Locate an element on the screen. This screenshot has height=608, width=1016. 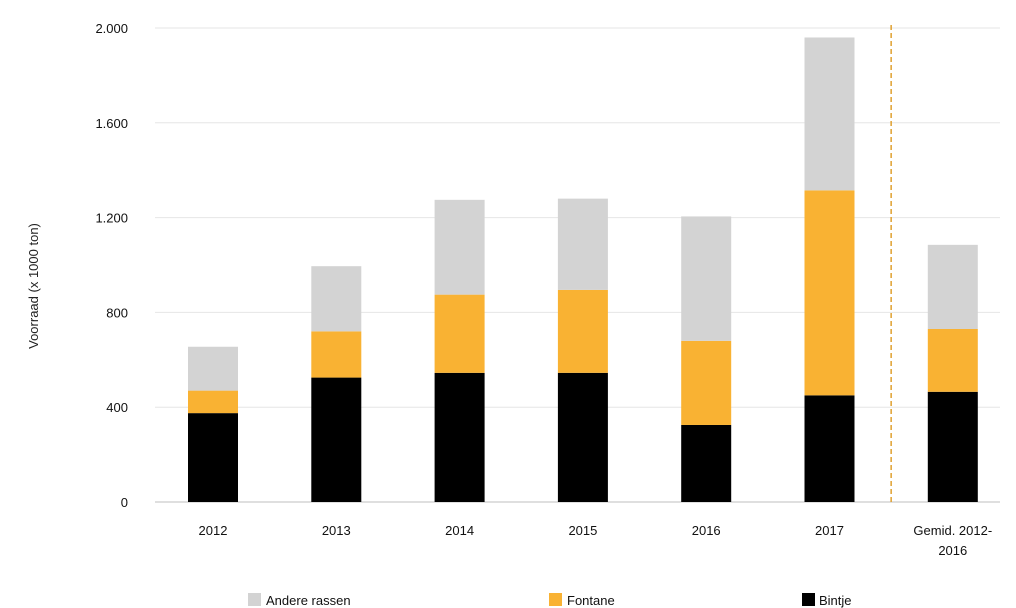
legend-item-andere-rassen: Andere rassen is located at coordinates (299, 600).